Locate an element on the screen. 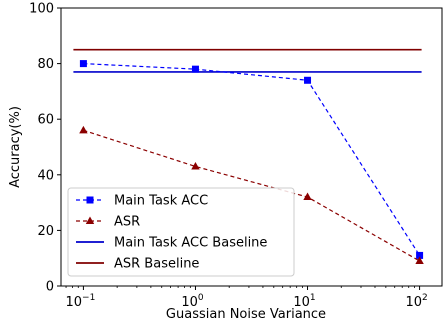 This screenshot has width=447, height=326. y-tick-label: 80 is located at coordinates (45, 64).